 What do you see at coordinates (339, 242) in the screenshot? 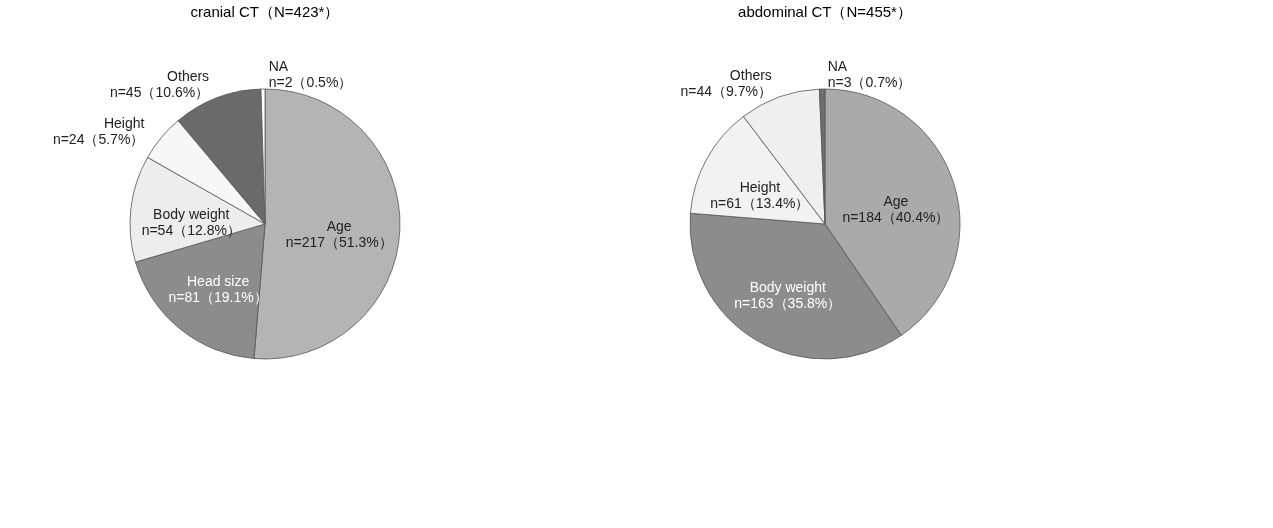
I see `data-label: n=217（51.3%）` at bounding box center [339, 242].